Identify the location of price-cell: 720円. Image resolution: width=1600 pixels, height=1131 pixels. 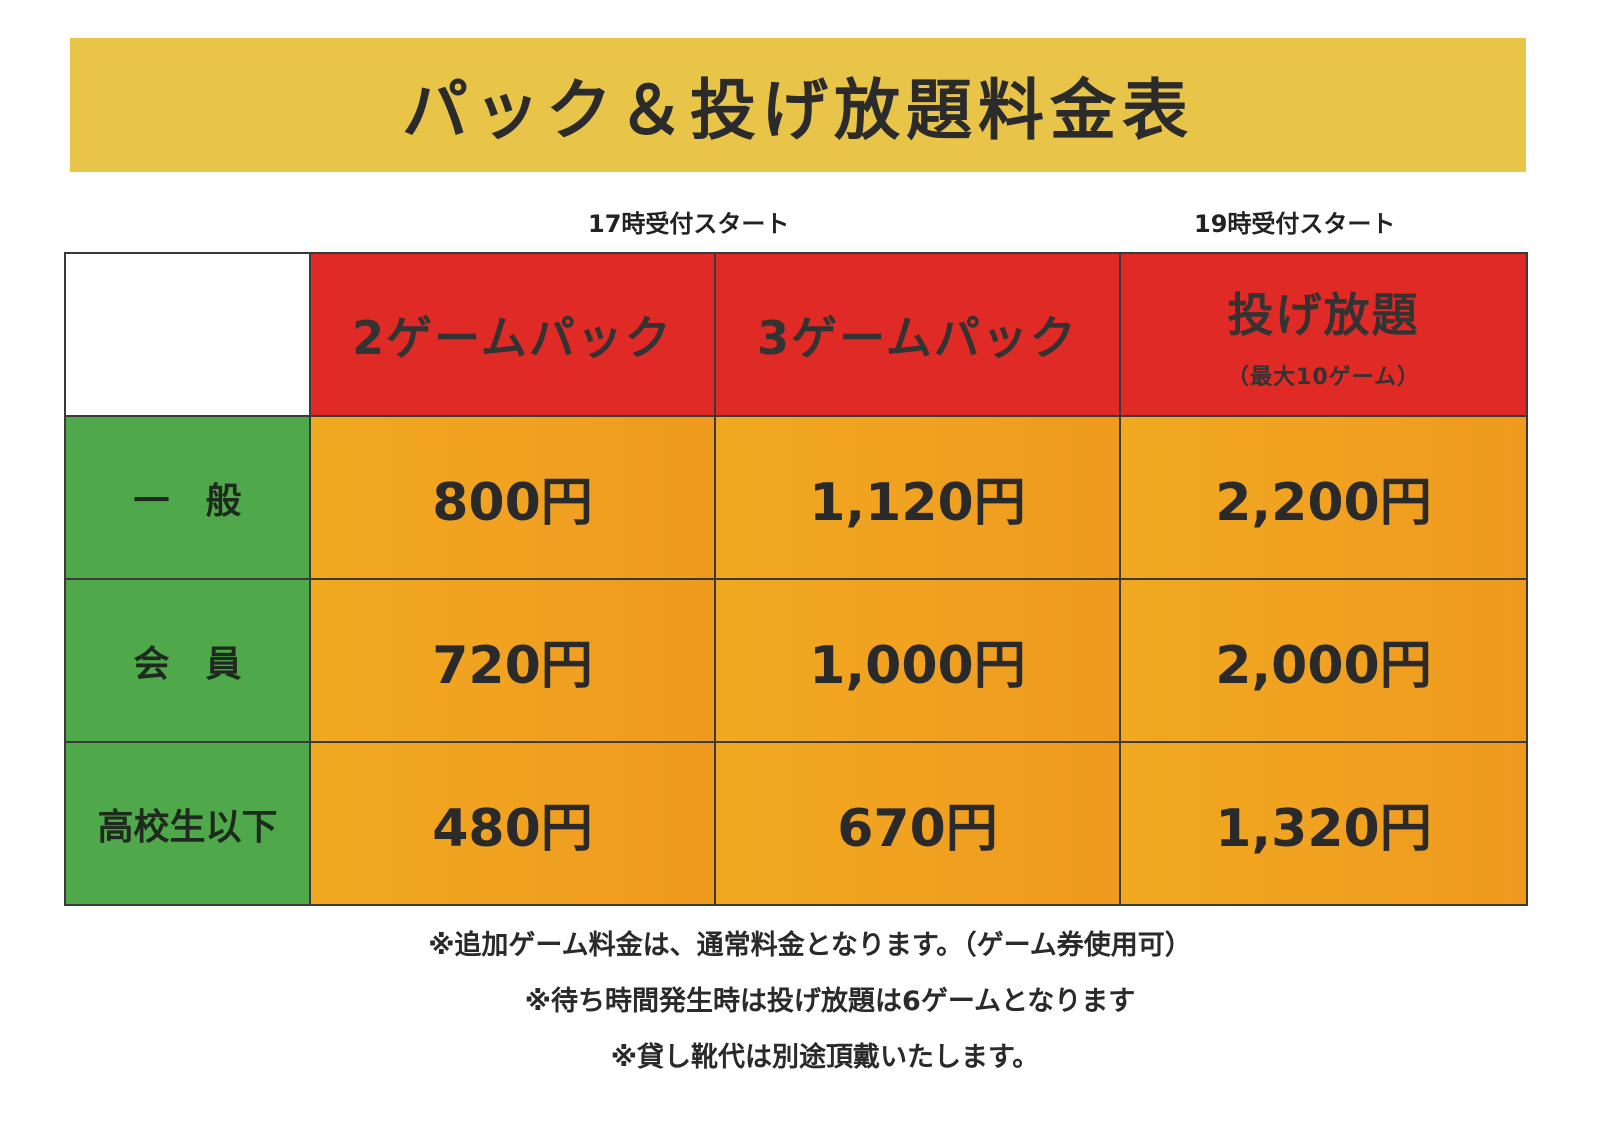
(512, 660).